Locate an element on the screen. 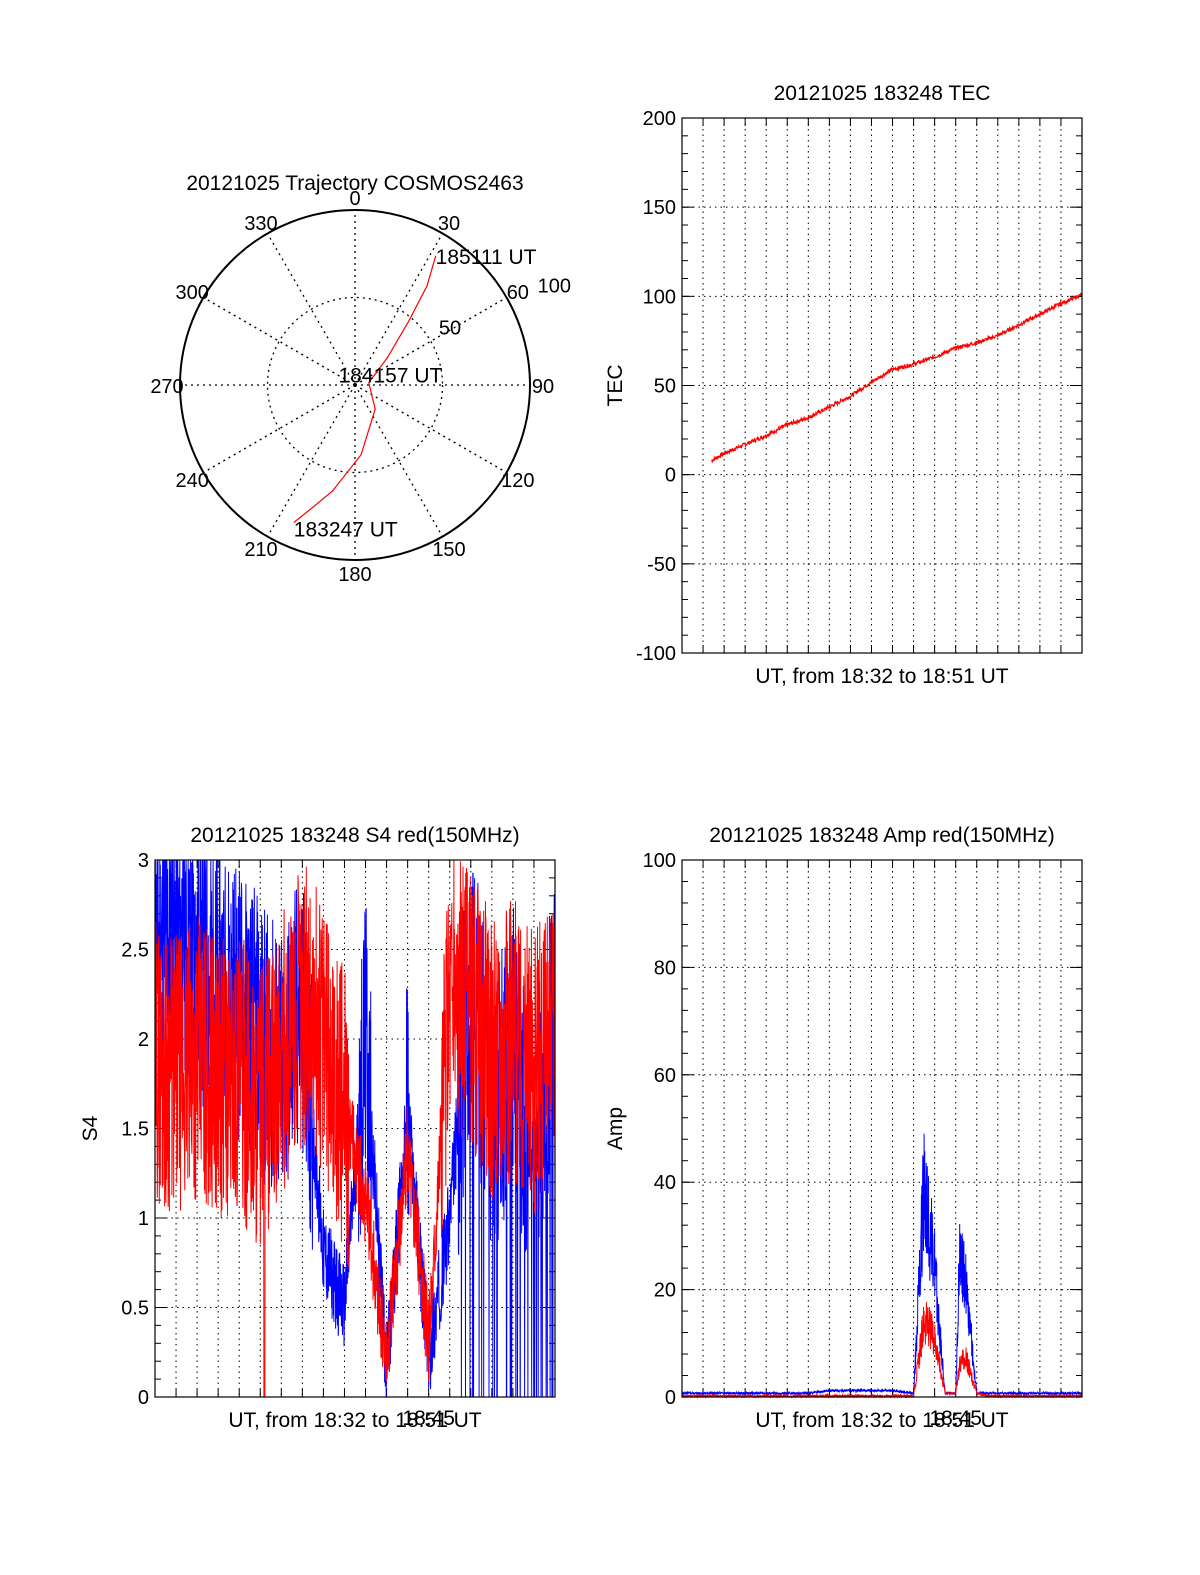 The width and height of the screenshot is (1200, 1575). amp-series-red is located at coordinates (882, 1350).